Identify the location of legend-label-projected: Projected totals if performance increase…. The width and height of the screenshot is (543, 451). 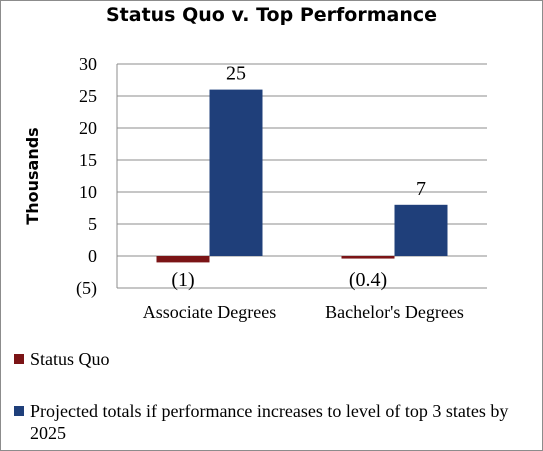
(269, 422).